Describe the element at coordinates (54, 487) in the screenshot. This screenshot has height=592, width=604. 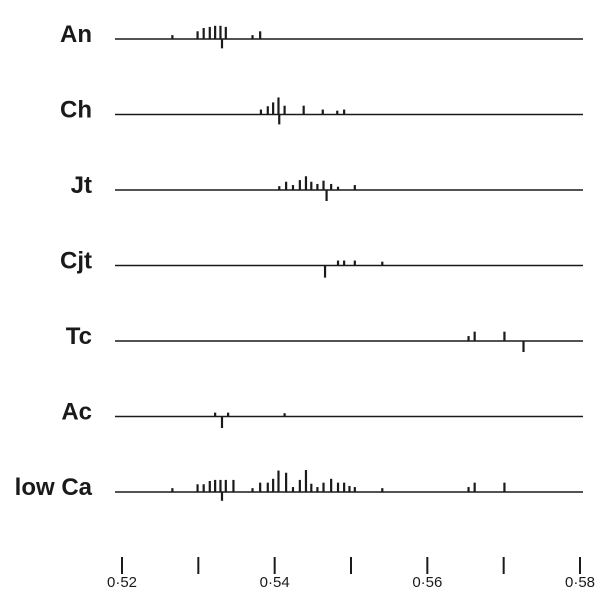
I see `row-label: low Ca` at that location.